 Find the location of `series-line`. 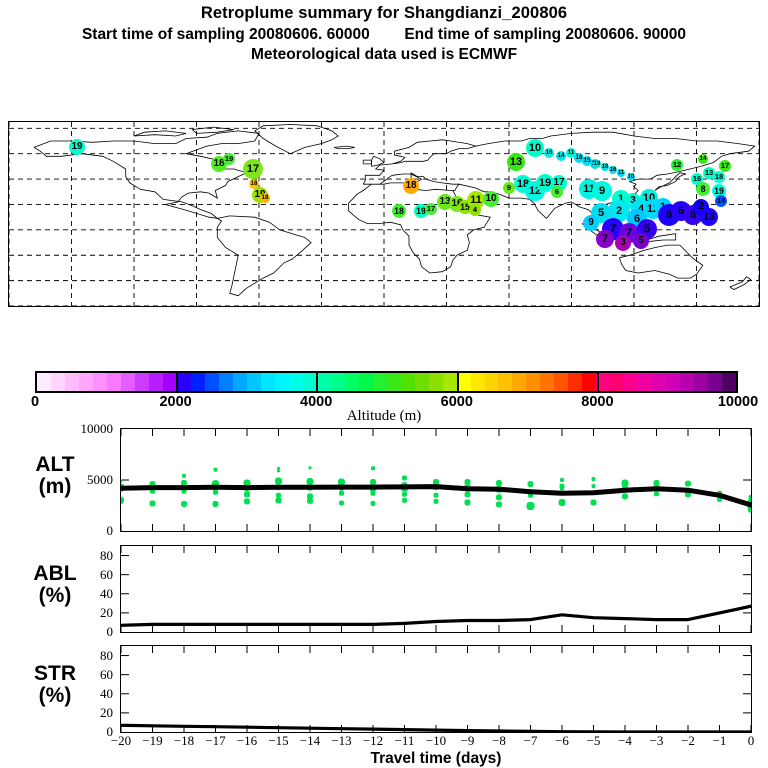

series-line is located at coordinates (436, 496).